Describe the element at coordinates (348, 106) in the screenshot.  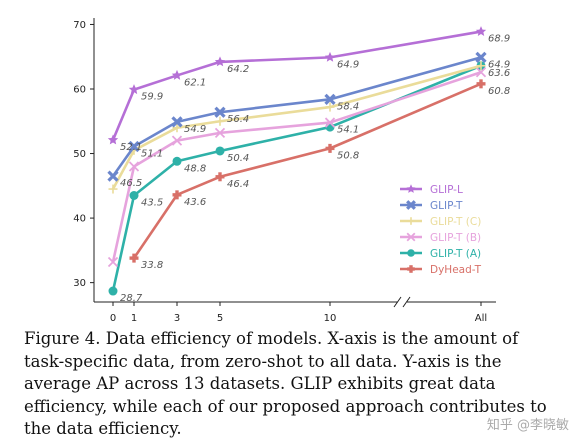
I see `data-label: 58.4` at that location.